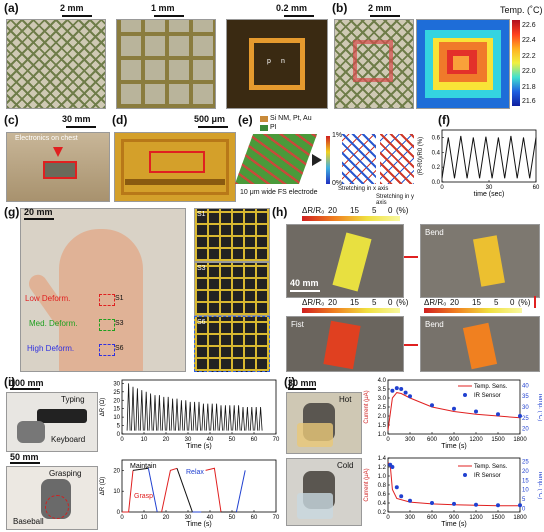  What do you see at coordinates (188, 518) in the screenshot?
I see `x-tick-label: 30` at bounding box center [188, 518].